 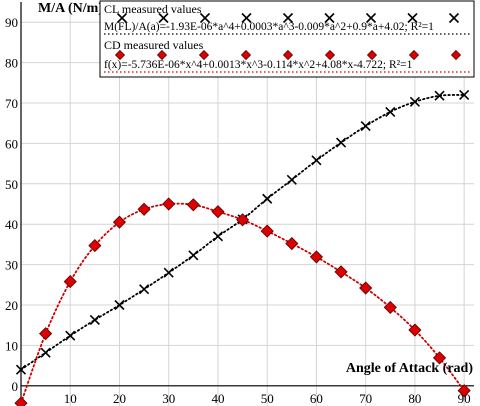 I want to click on y-tick-label: 60, so click(x=11, y=143).